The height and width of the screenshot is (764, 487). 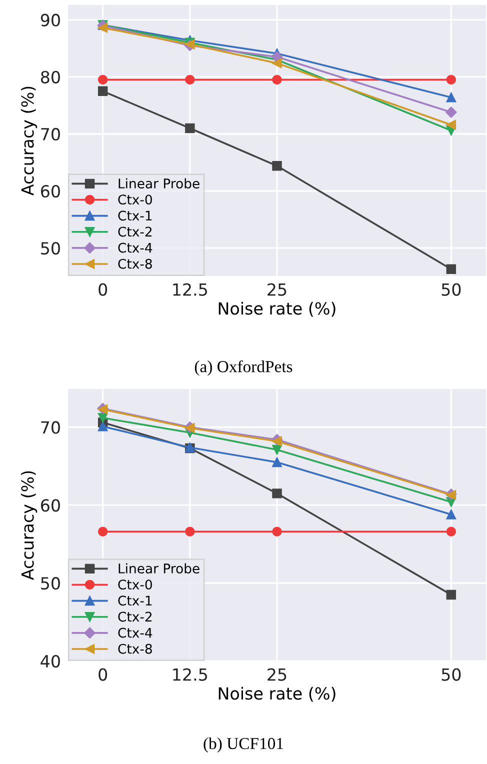 I want to click on y-tick-label: 40, so click(x=50, y=661).